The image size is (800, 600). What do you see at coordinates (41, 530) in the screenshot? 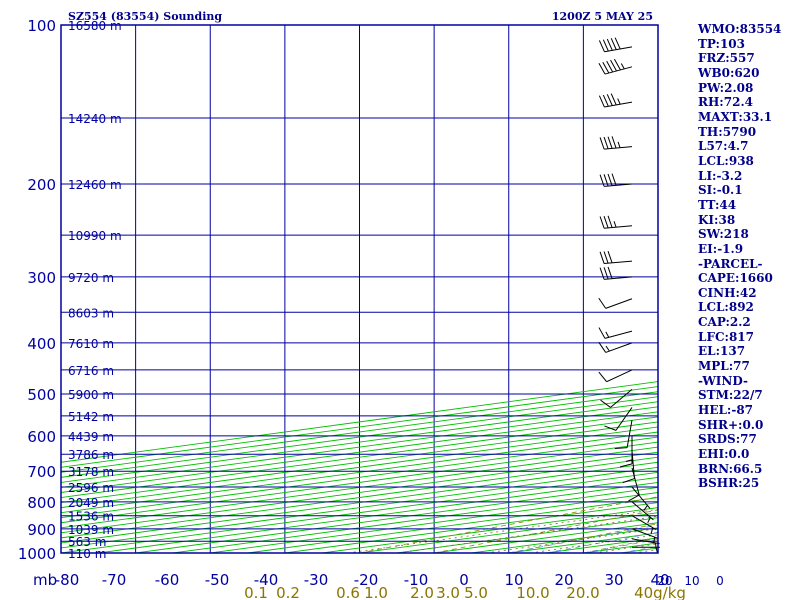
I see `pressure-tick-label: 900` at bounding box center [41, 530].